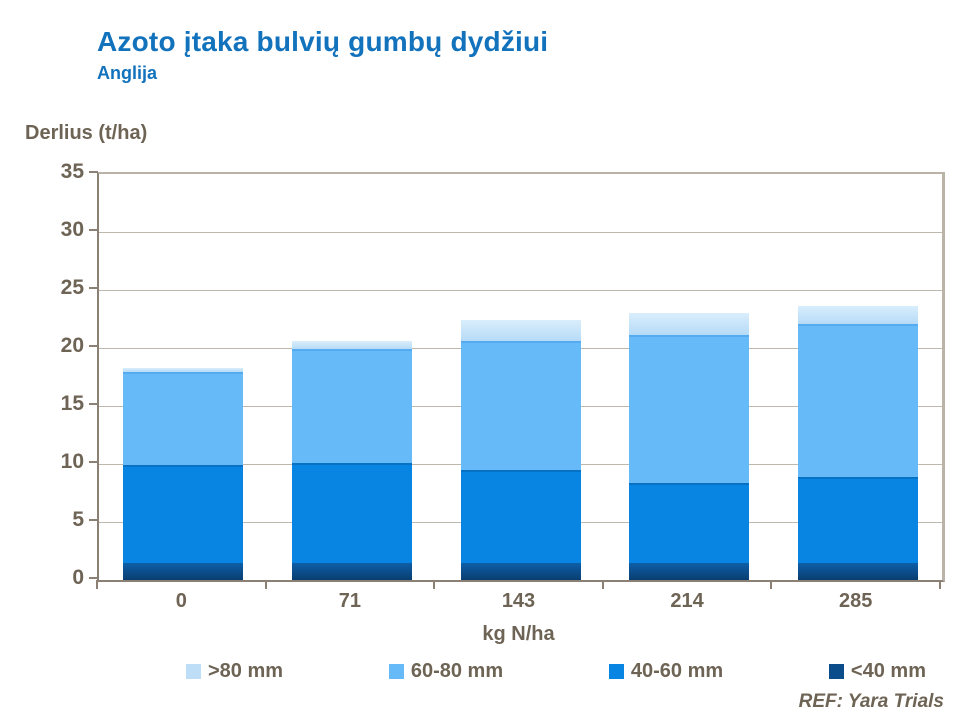 This screenshot has width=960, height=720. What do you see at coordinates (687, 601) in the screenshot?
I see `x-category-label-214: 214` at bounding box center [687, 601].